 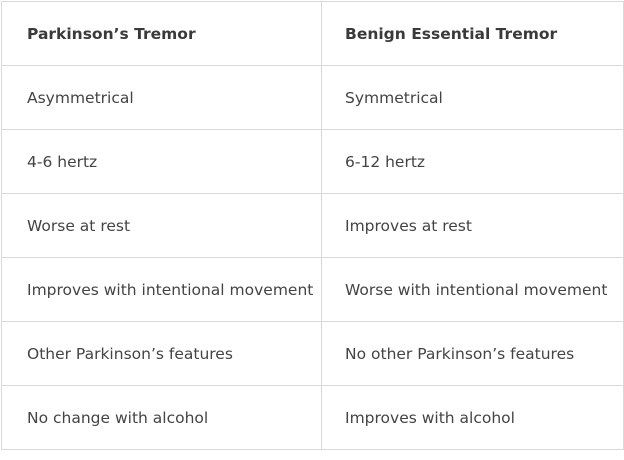 I want to click on cell-parkinsons: Other Parkinson’s features, so click(x=161, y=353).